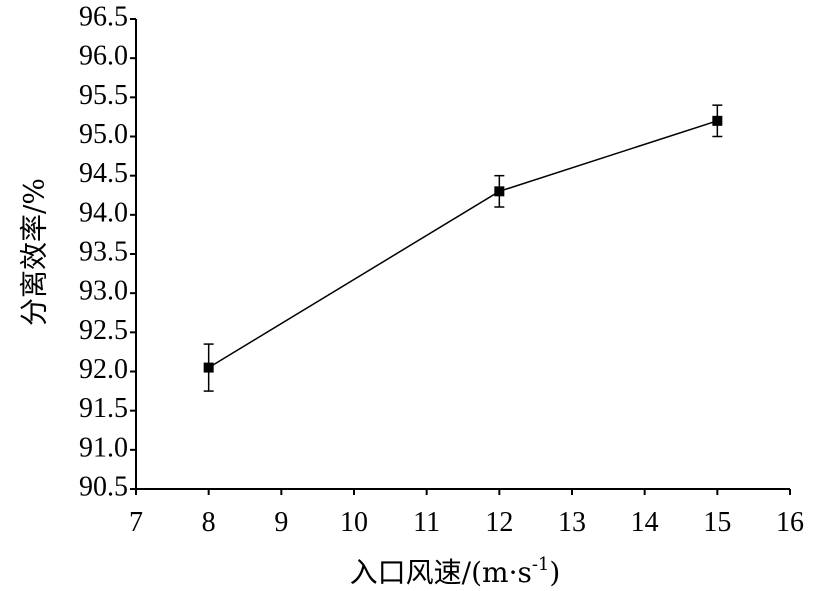 The width and height of the screenshot is (816, 591). I want to click on y-tick-label: 92.0, so click(103, 369).